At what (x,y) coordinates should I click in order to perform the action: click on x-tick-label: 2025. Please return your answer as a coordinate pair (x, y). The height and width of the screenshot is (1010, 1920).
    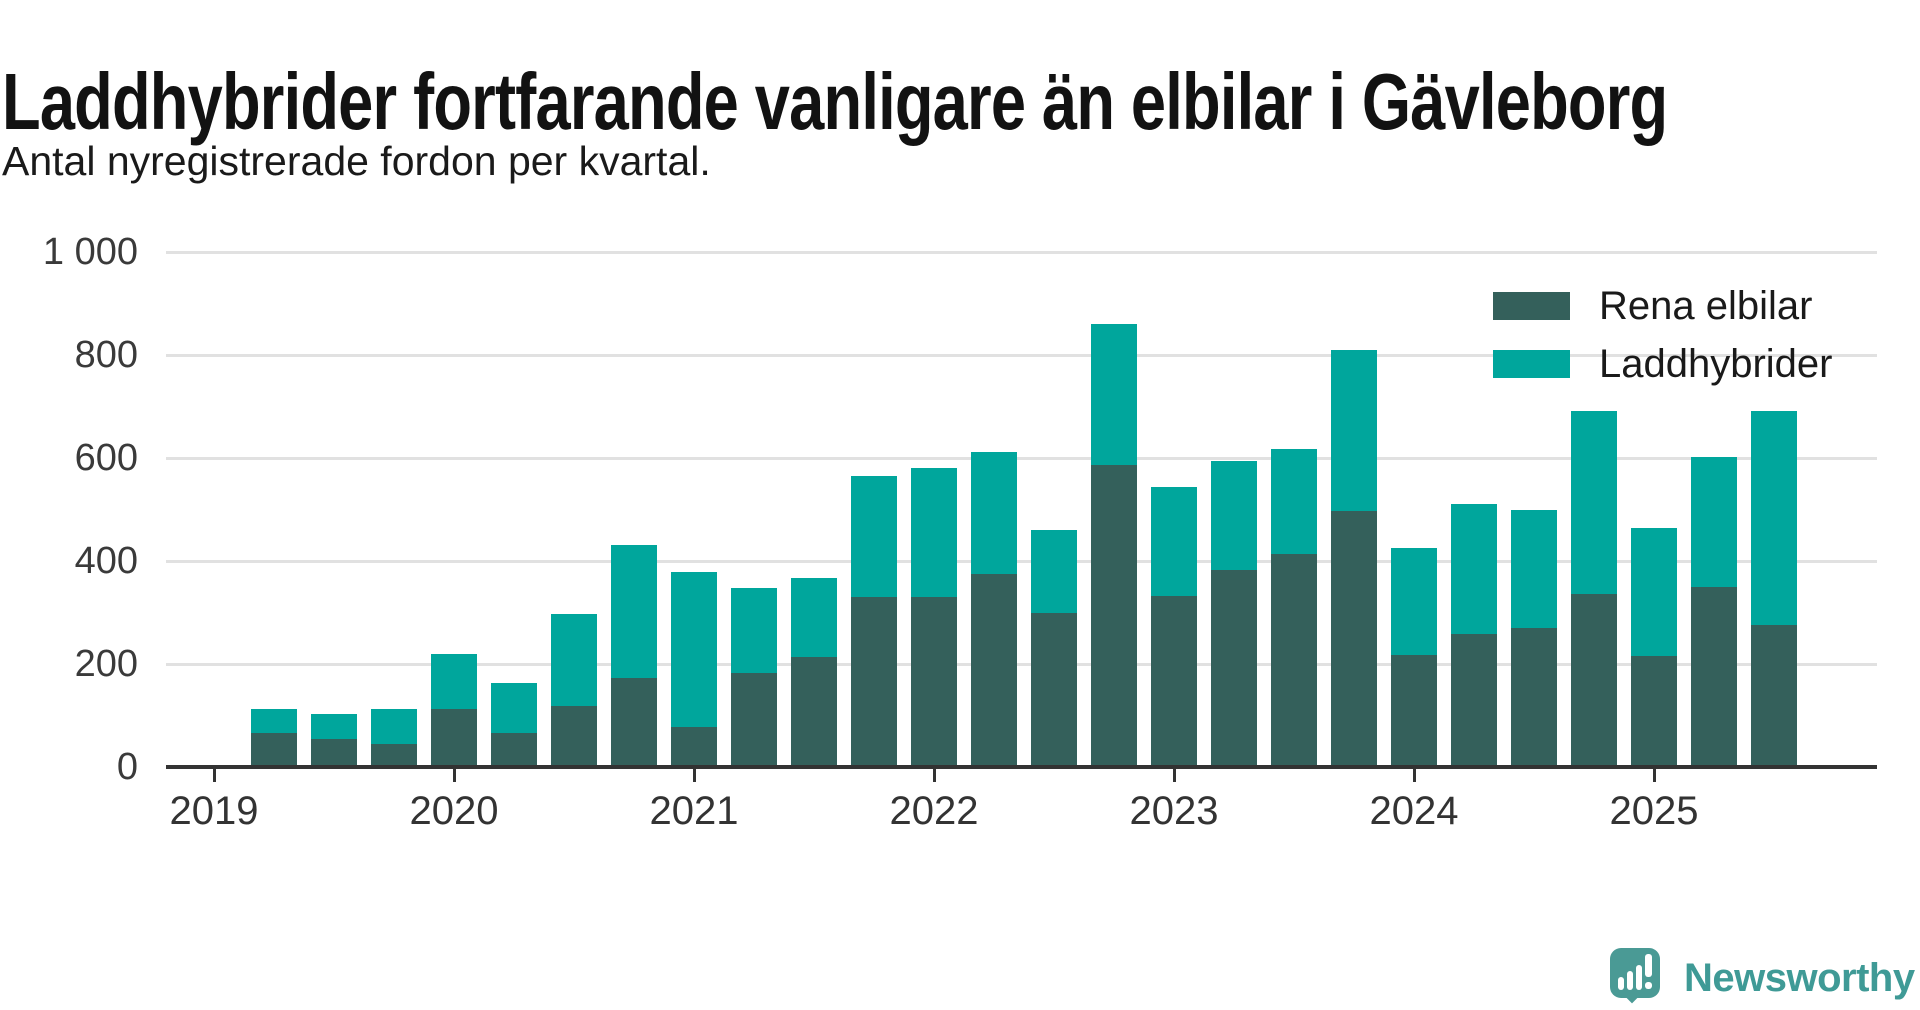
    Looking at the image, I should click on (1654, 811).